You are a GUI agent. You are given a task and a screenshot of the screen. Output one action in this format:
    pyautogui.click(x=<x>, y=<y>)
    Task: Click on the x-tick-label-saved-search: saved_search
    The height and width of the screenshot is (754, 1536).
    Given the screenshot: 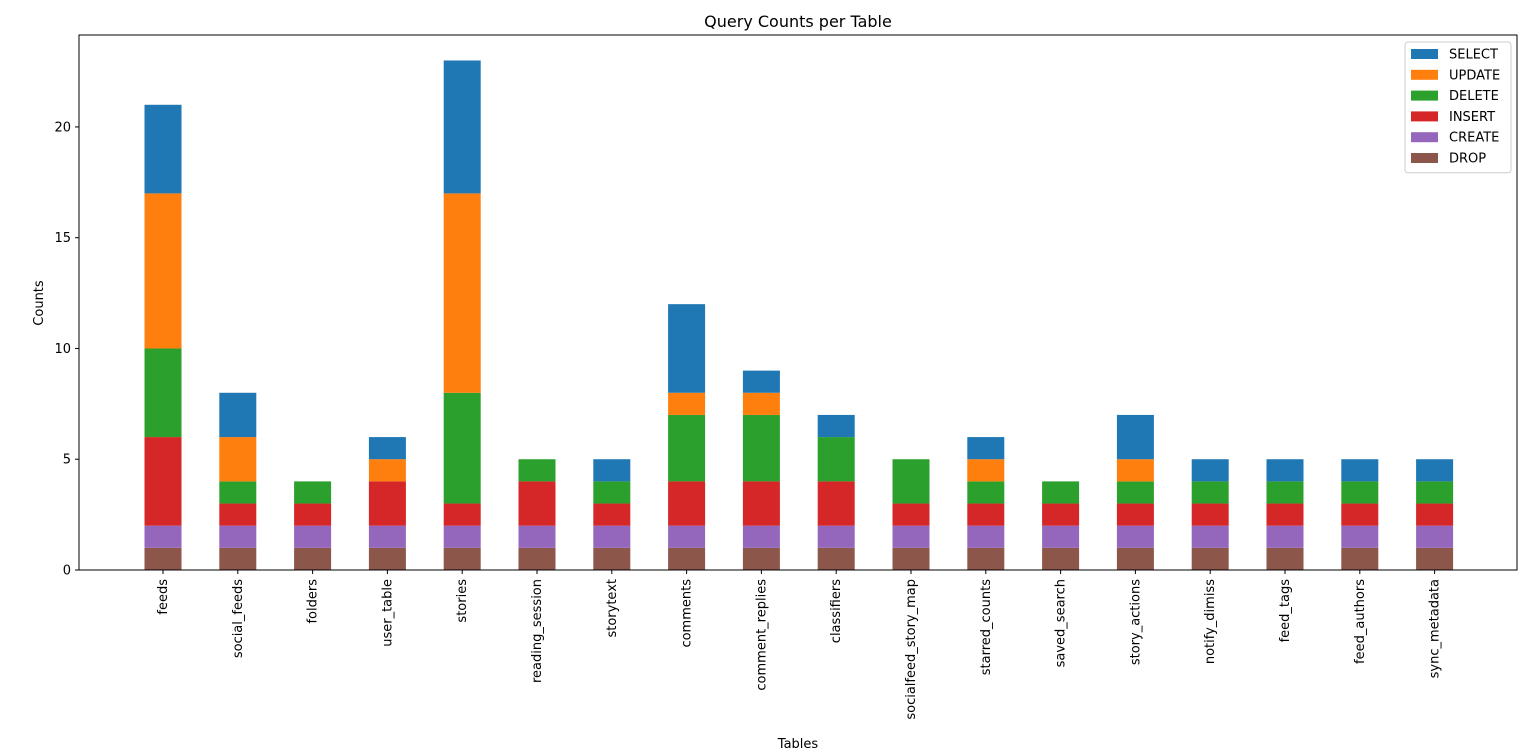 What is the action you would take?
    pyautogui.click(x=1061, y=623)
    